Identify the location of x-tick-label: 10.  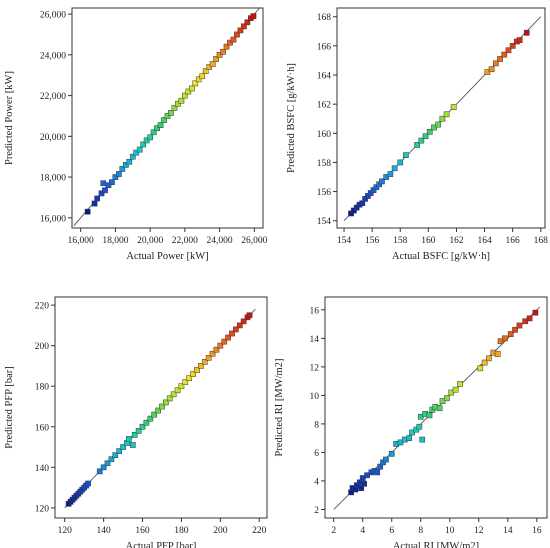
(450, 531).